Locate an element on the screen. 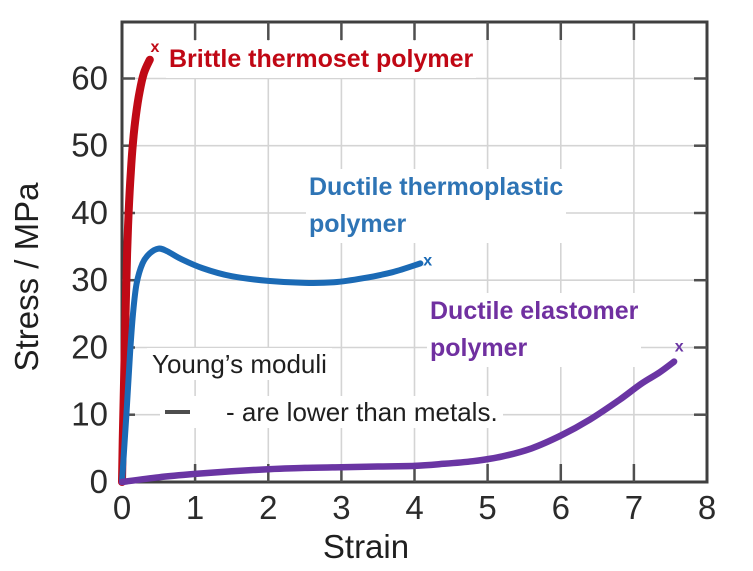 Image resolution: width=753 pixels, height=571 pixels. label-ductile-thermoplastic-line1: Ductile thermoplastic is located at coordinates (436, 187).